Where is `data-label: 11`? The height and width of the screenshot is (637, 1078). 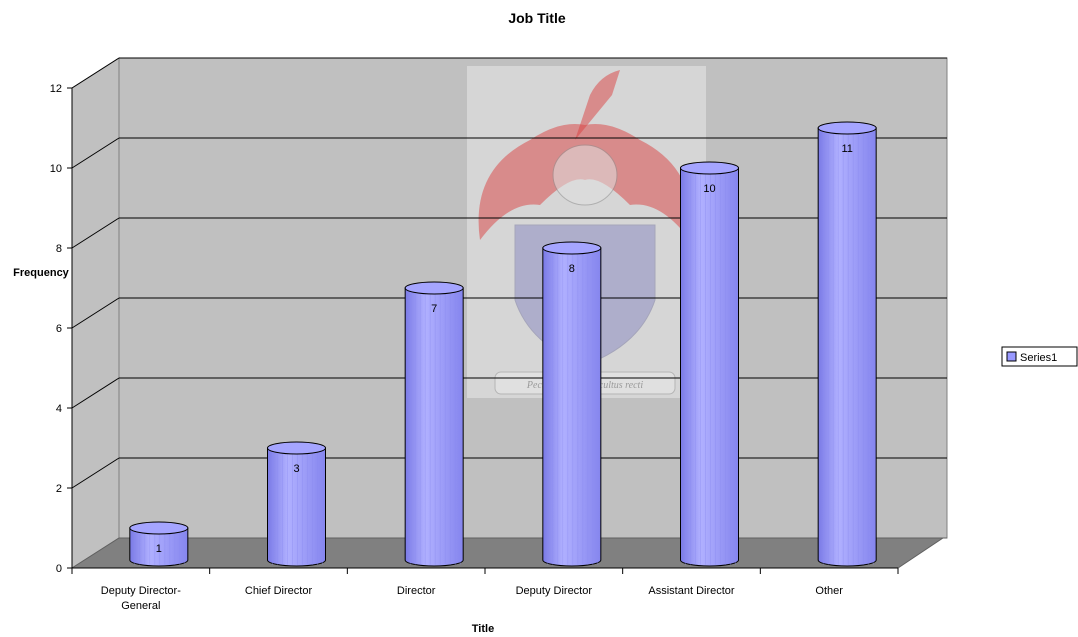
data-label: 11 is located at coordinates (846, 149).